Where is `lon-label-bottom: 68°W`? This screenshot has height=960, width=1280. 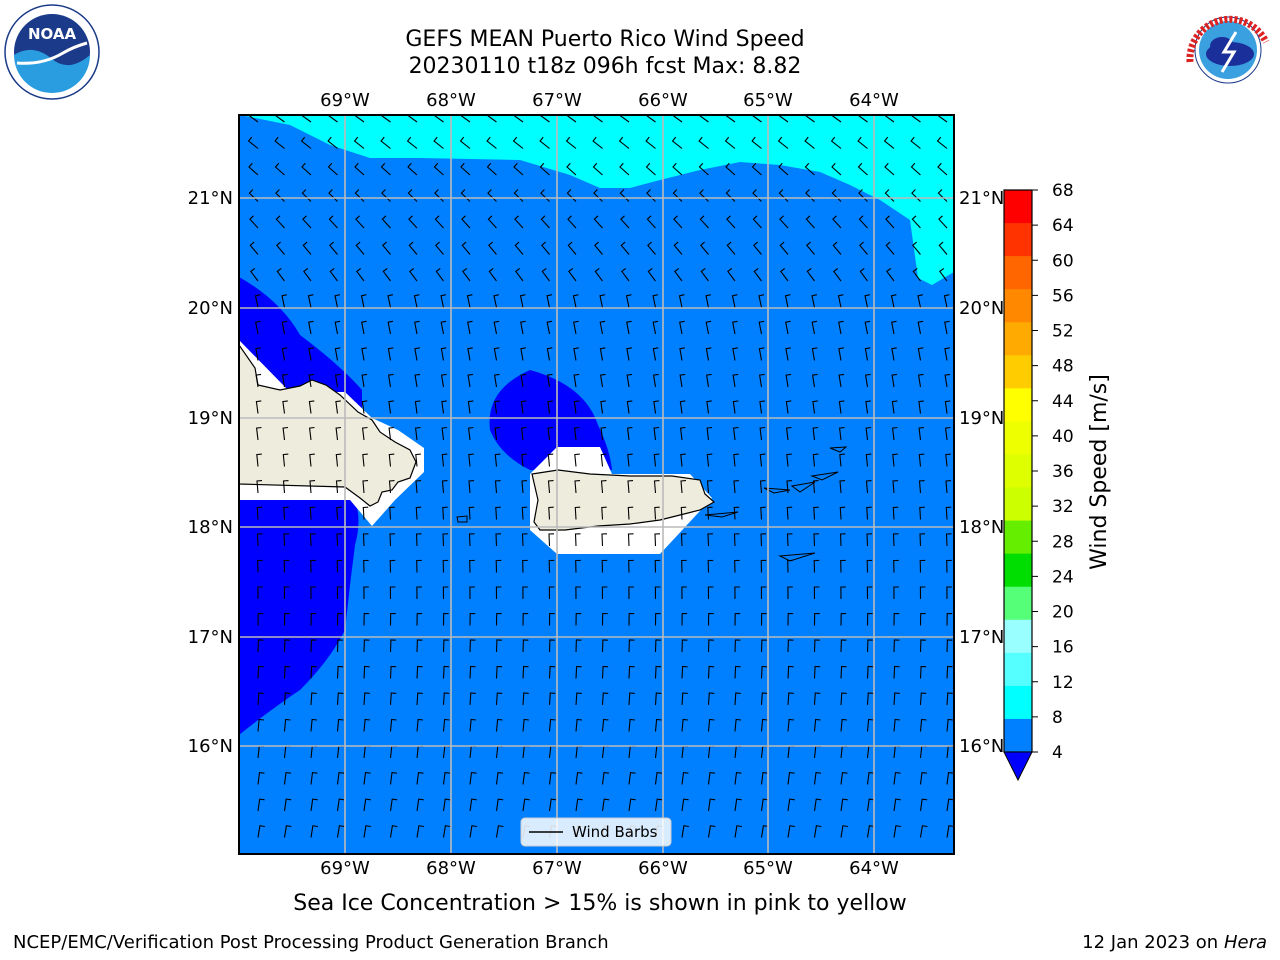
lon-label-bottom: 68°W is located at coordinates (451, 868).